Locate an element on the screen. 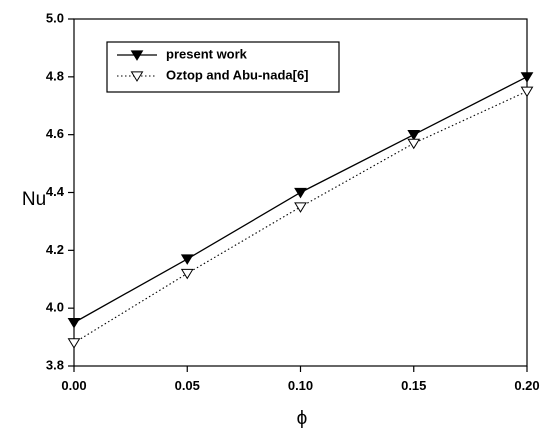  legend: present work Oztop and Abu-nada[6] is located at coordinates (223, 67).